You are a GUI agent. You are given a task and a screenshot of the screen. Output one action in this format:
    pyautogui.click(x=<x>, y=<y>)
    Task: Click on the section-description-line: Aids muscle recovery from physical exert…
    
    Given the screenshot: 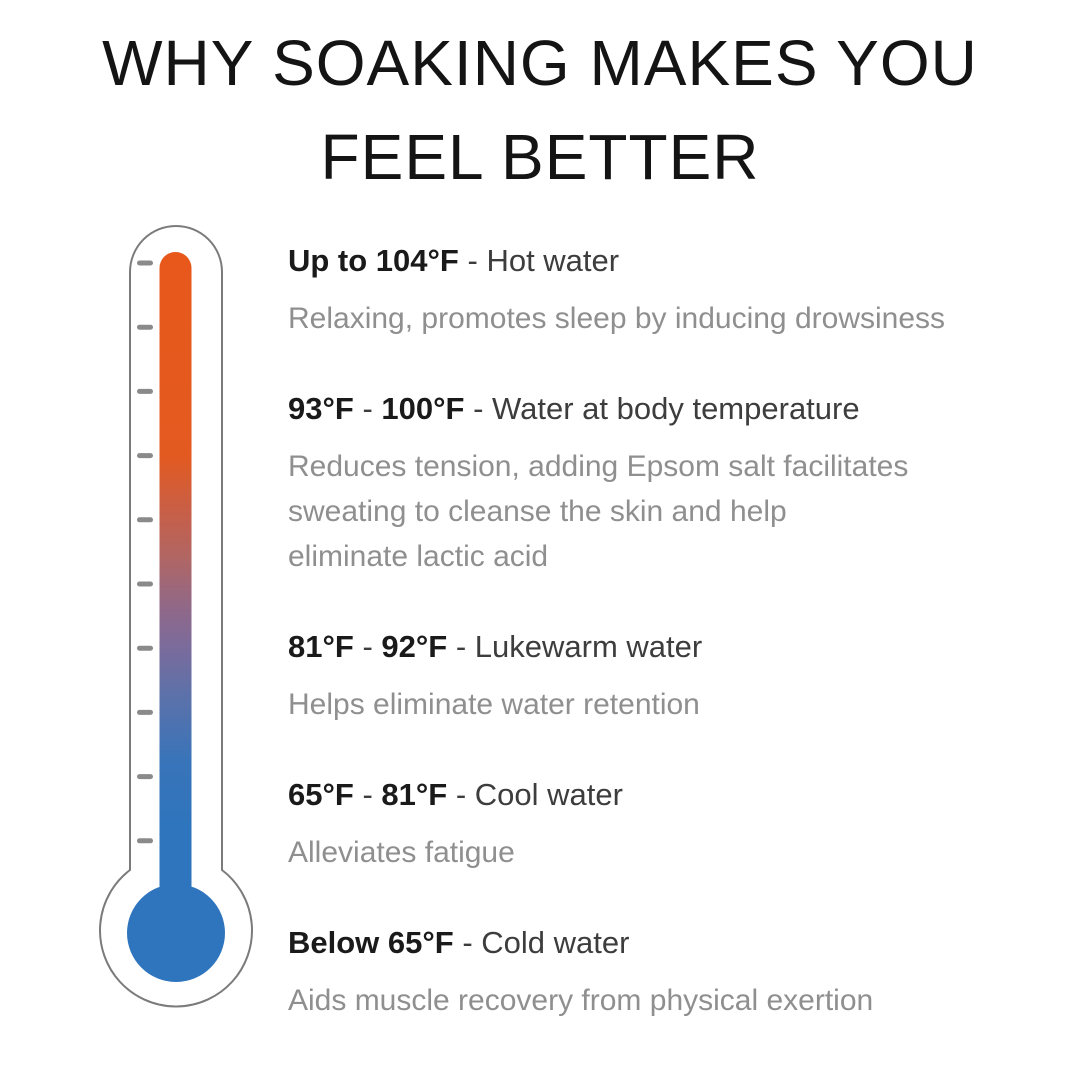 What is the action you would take?
    pyautogui.click(x=581, y=1000)
    